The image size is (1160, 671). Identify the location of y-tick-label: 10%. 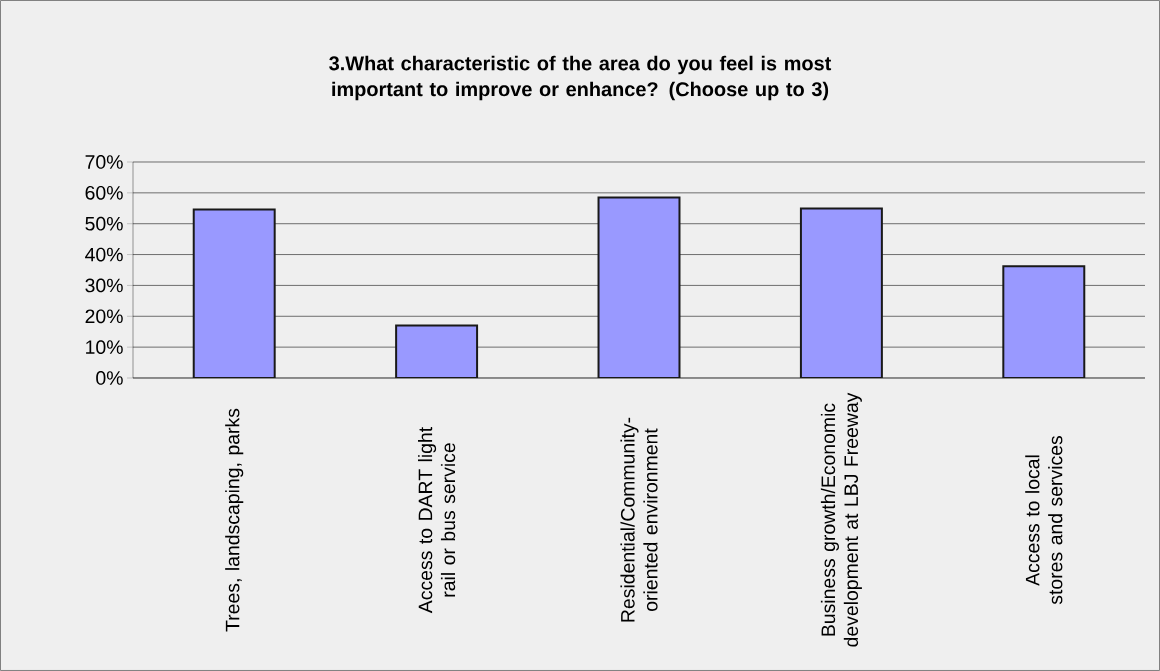
(104, 347).